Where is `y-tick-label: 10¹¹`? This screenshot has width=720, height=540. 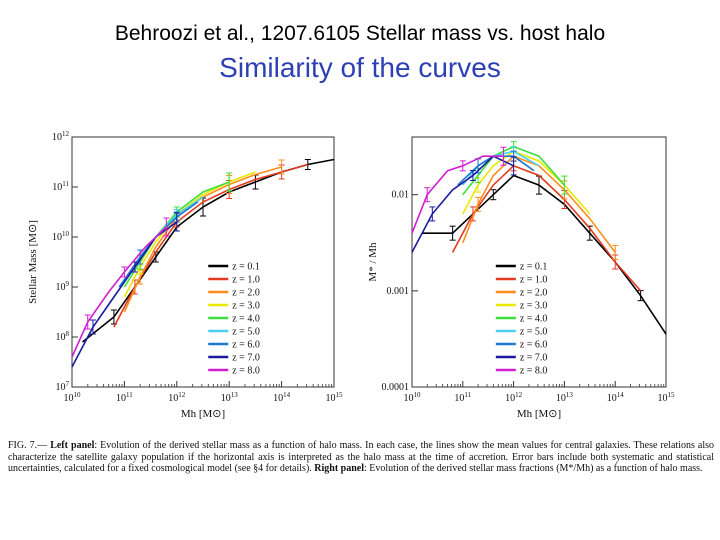 y-tick-label: 10¹¹ is located at coordinates (60, 186).